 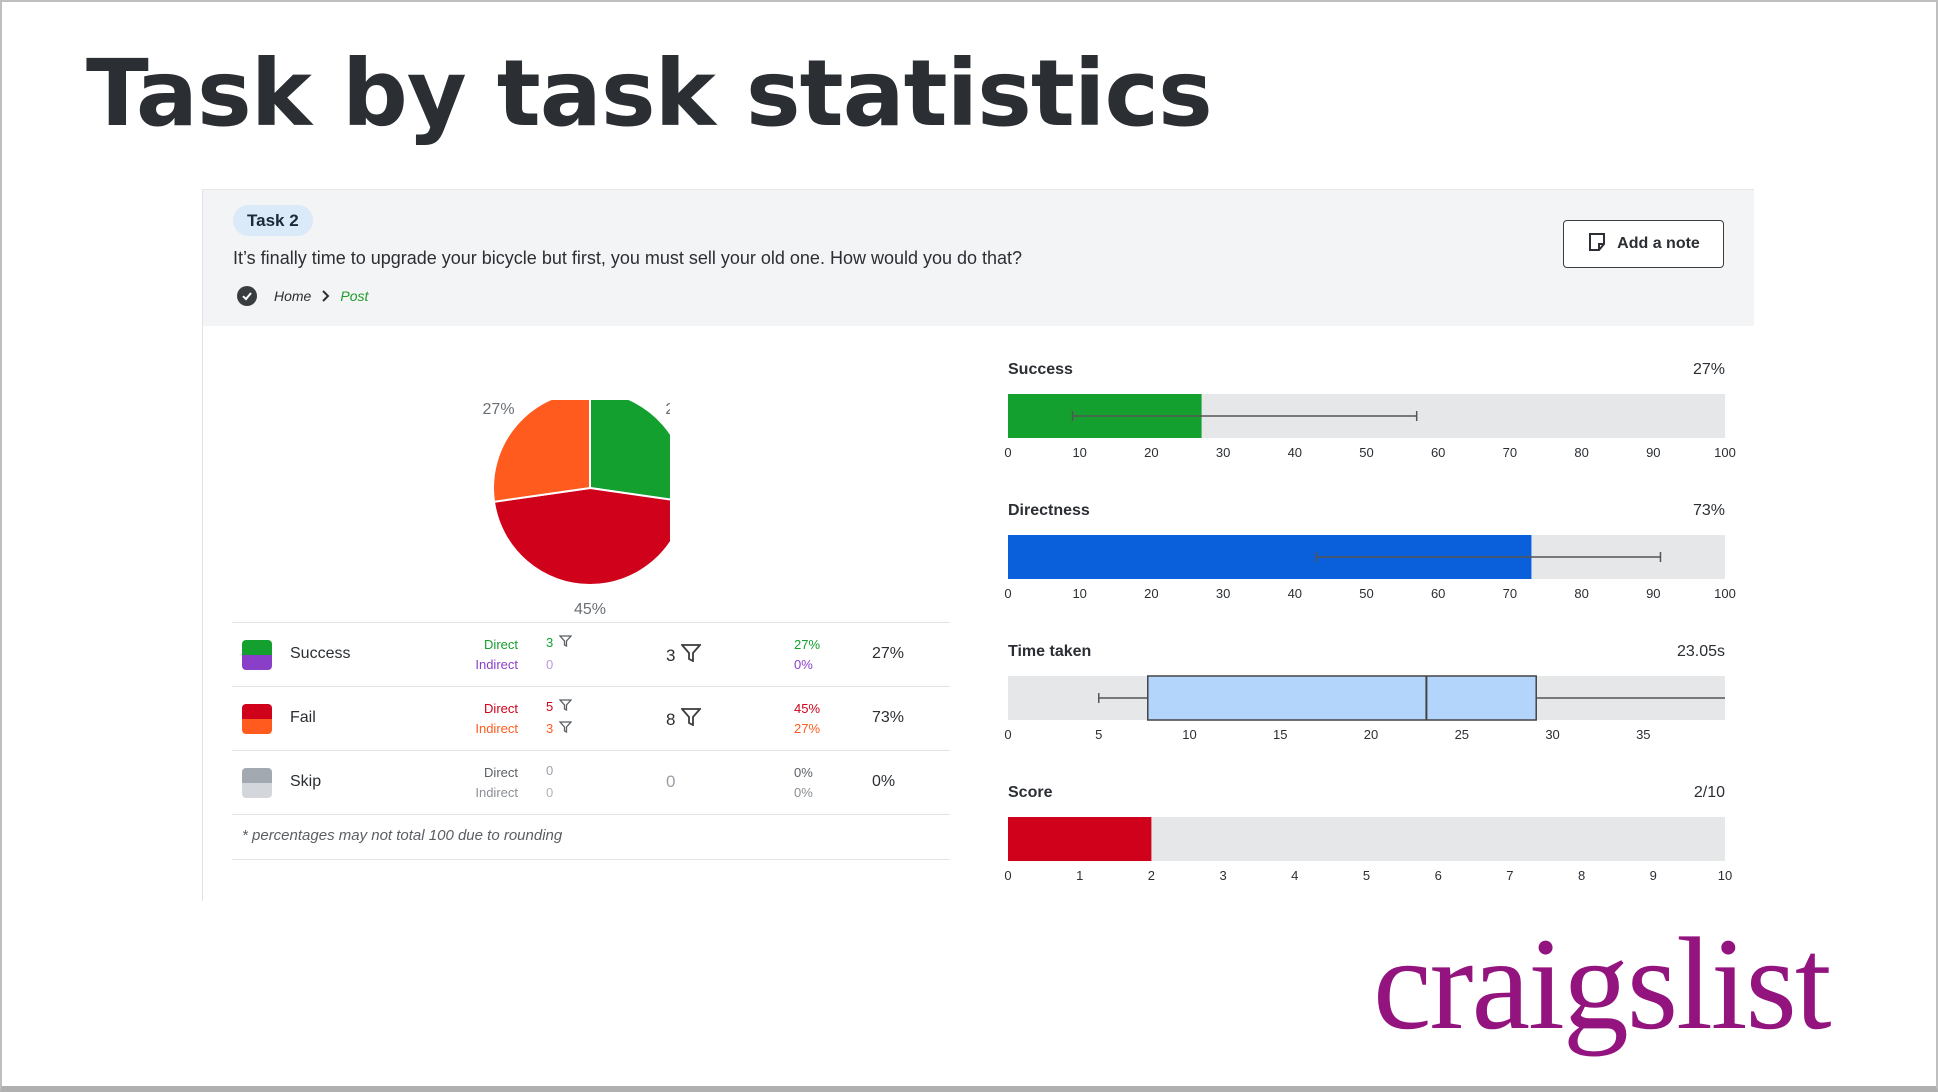 What do you see at coordinates (1597, 244) in the screenshot?
I see `note-icon` at bounding box center [1597, 244].